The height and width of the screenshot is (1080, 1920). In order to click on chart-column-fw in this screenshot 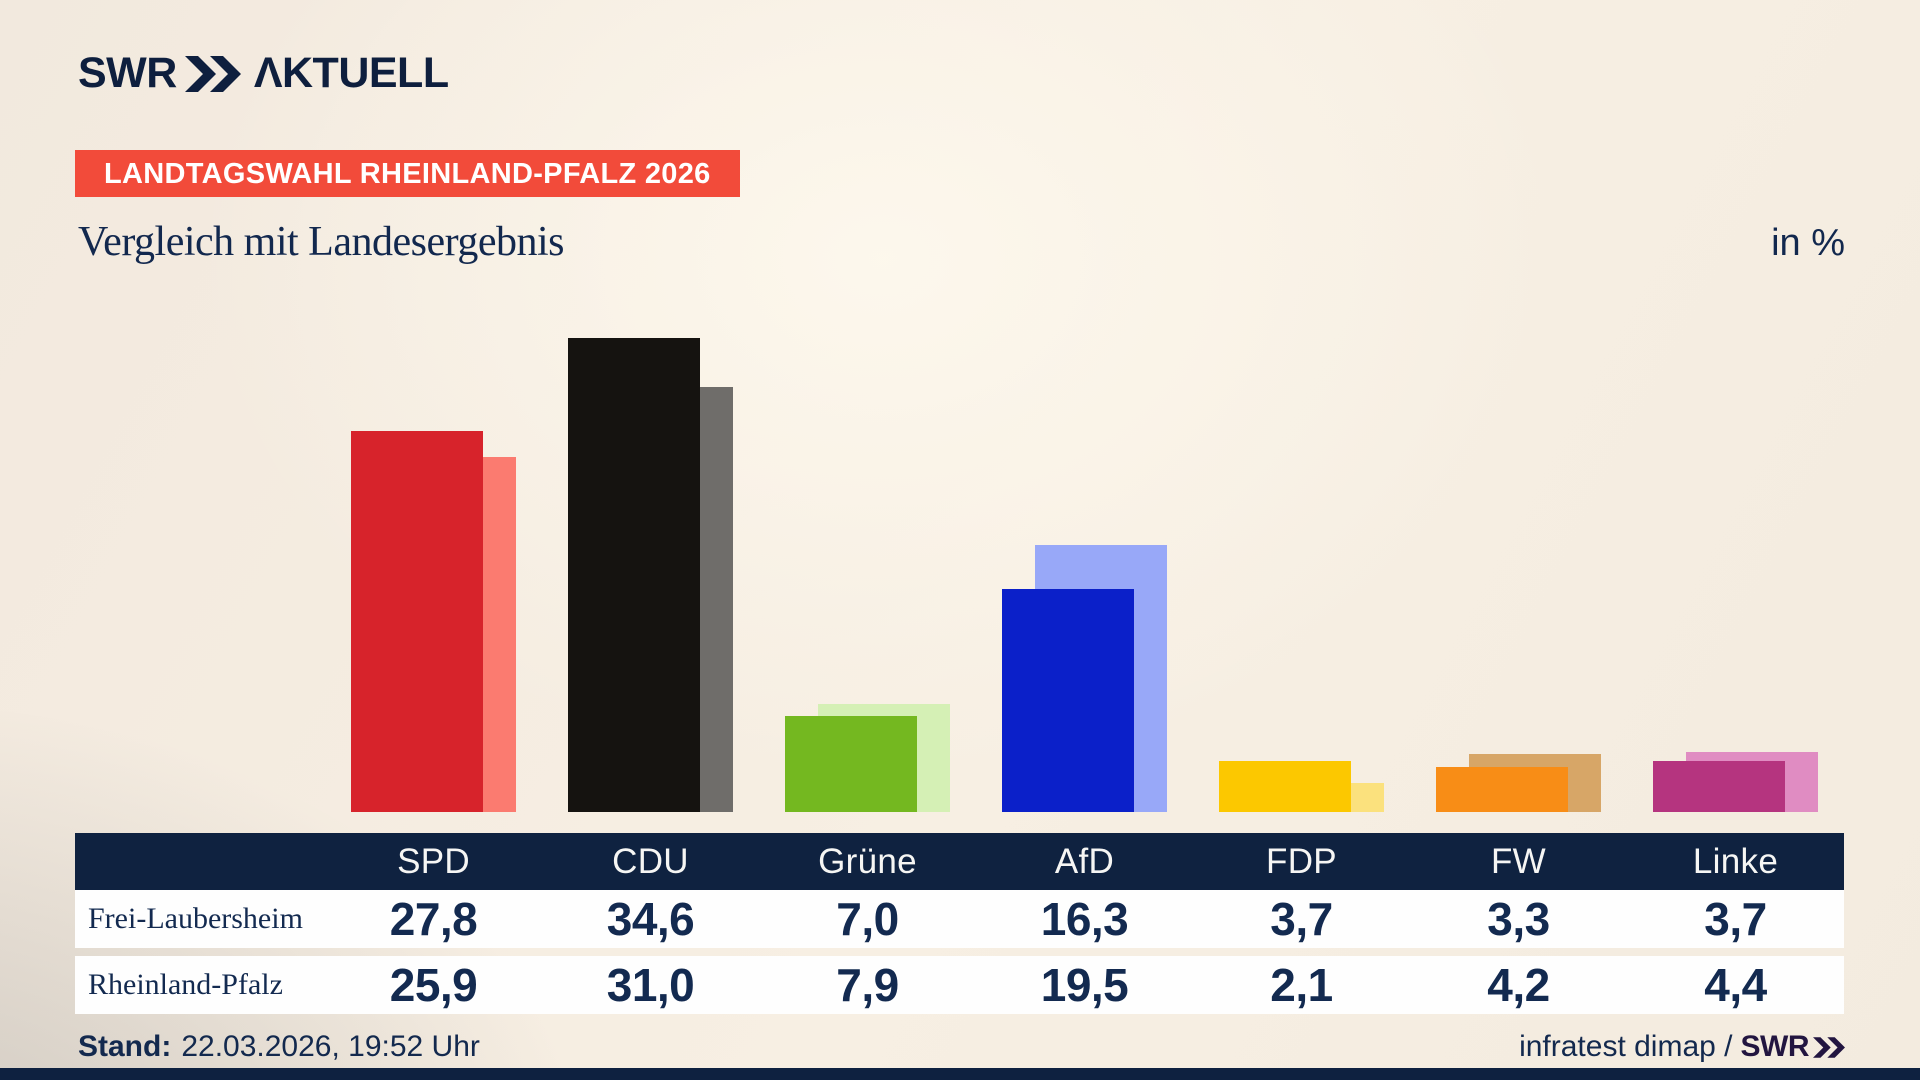, I will do `click(1518, 562)`.